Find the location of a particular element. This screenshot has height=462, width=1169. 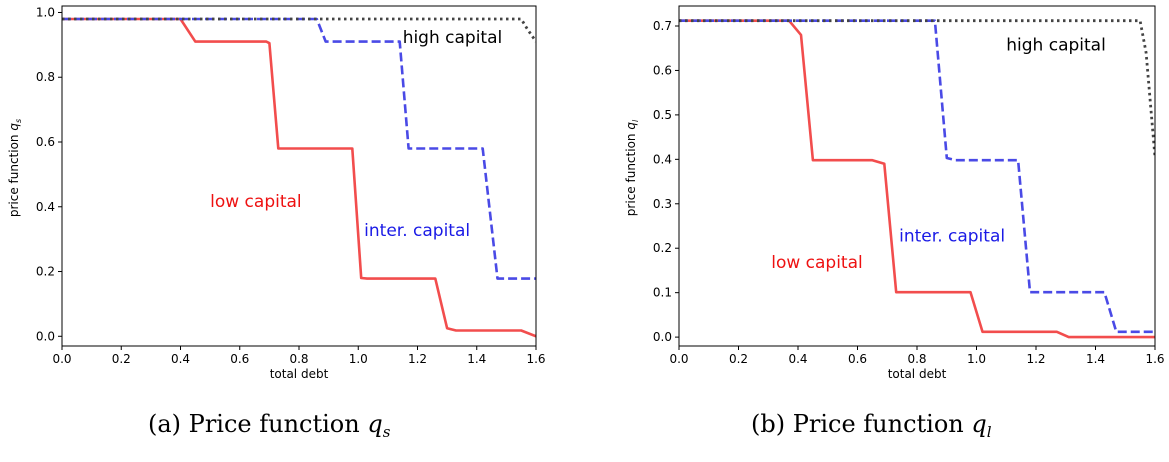

y-tick-label: 0.8 is located at coordinates (45, 77).